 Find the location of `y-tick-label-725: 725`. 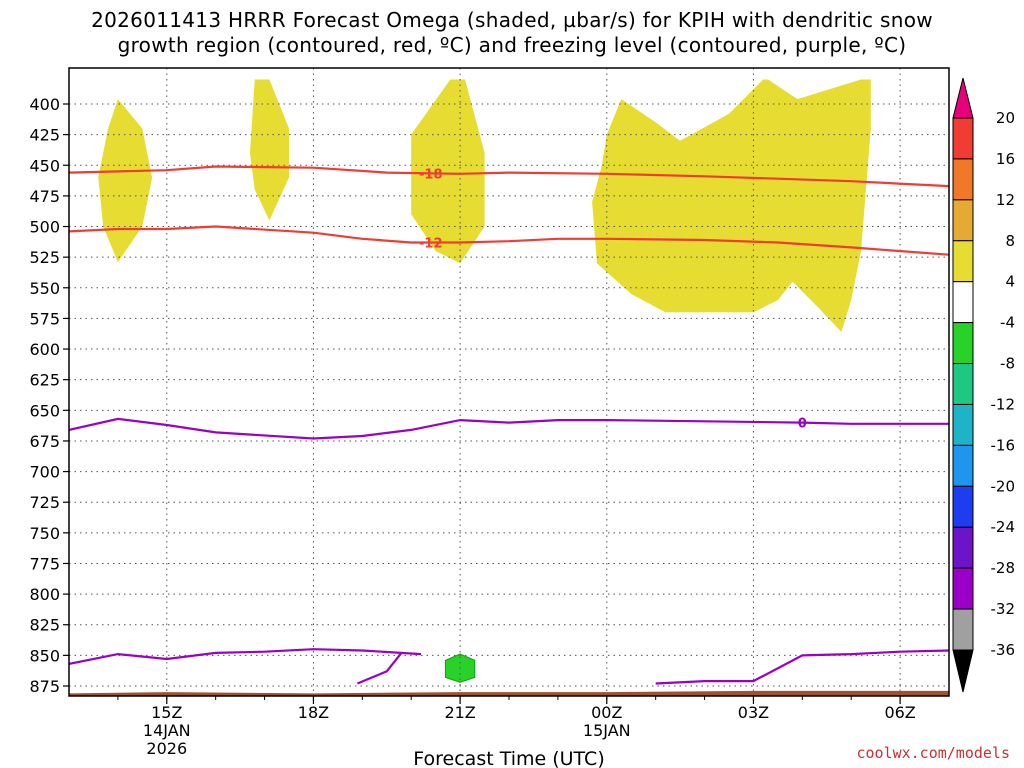

y-tick-label-725: 725 is located at coordinates (44, 502).